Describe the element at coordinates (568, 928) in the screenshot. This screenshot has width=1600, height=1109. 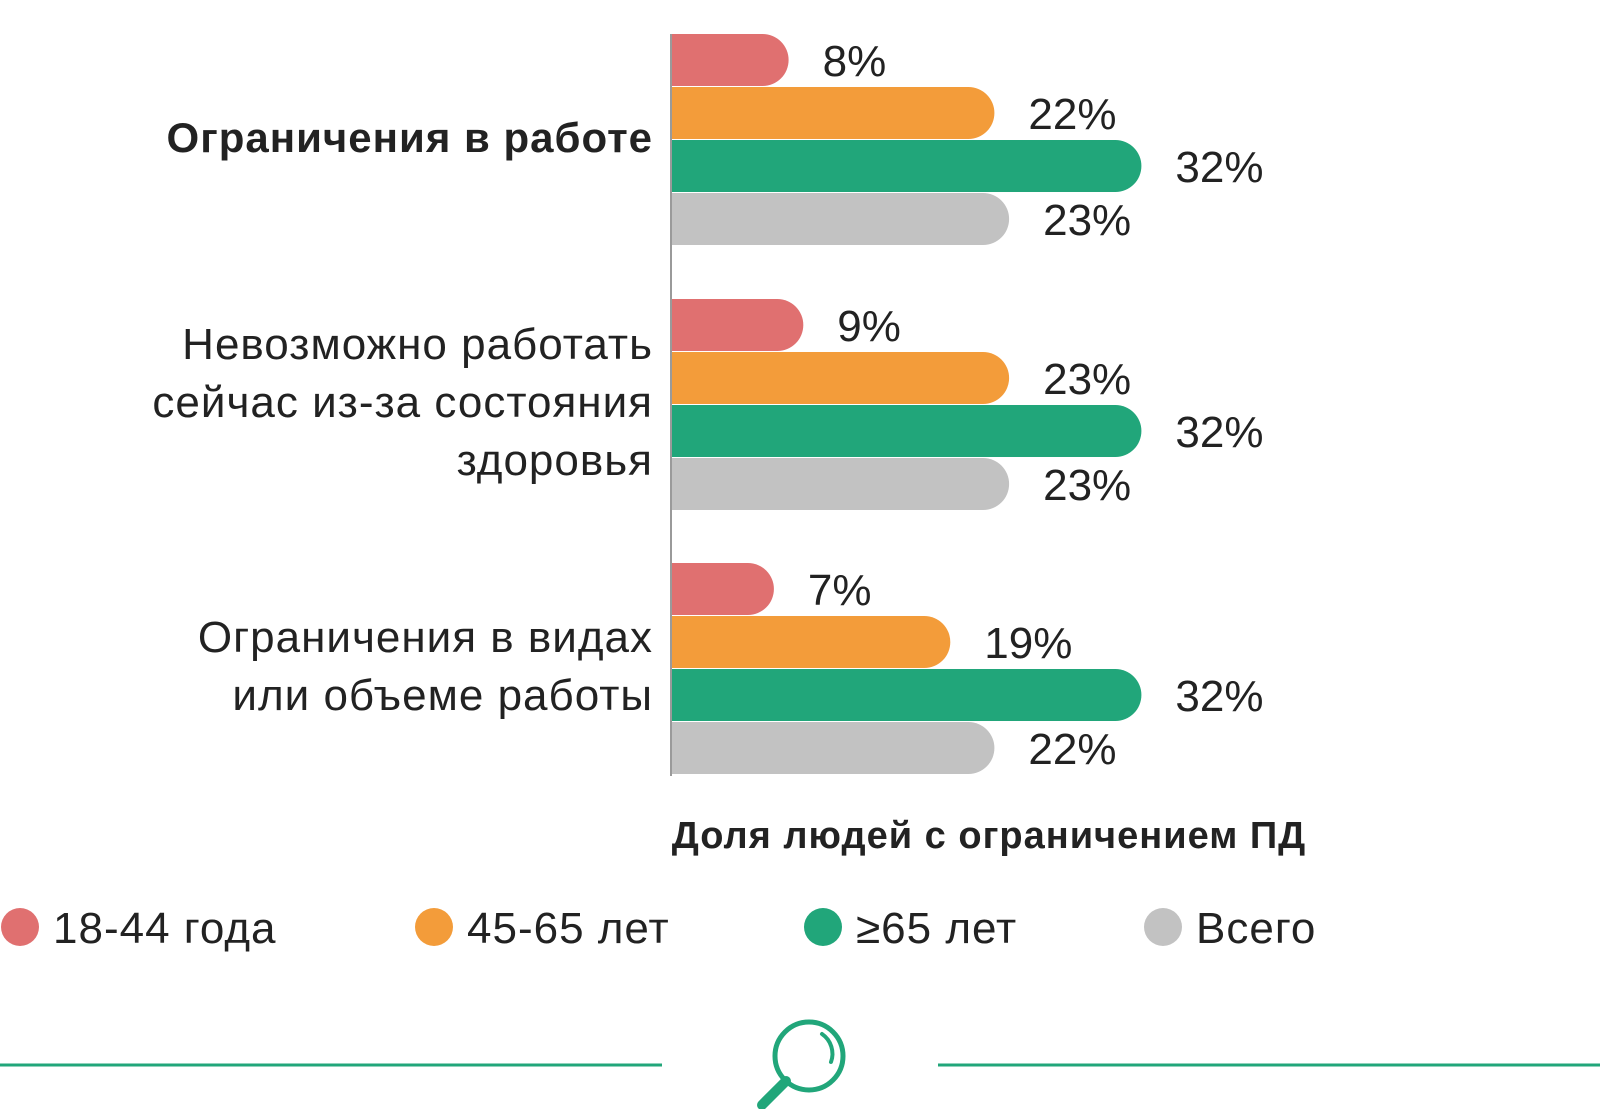
I see `legend-label-1: 45-65 лет` at that location.